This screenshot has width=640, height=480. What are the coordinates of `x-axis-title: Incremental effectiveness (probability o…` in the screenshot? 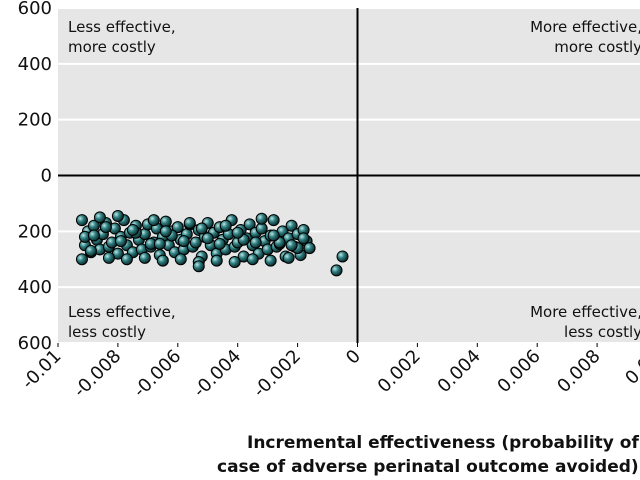 It's located at (443, 443).